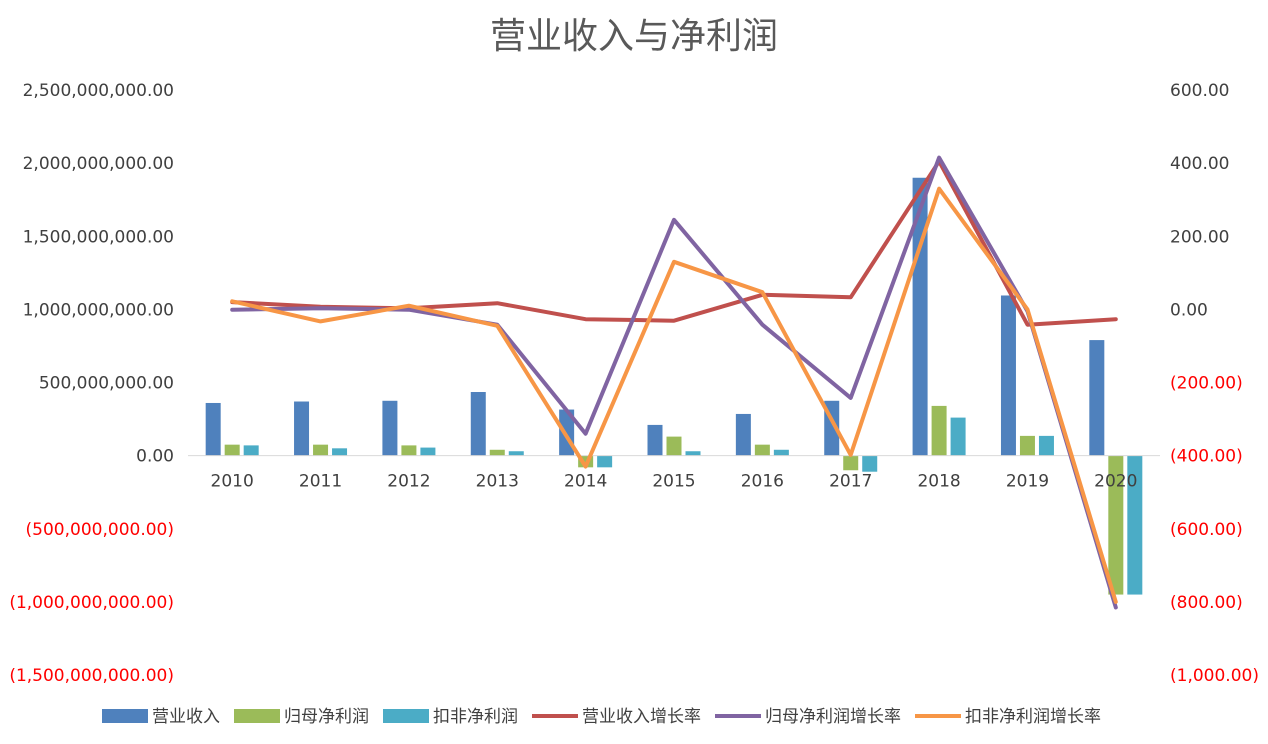 The width and height of the screenshot is (1268, 744). What do you see at coordinates (478, 424) in the screenshot?
I see `bar-0-2013` at bounding box center [478, 424].